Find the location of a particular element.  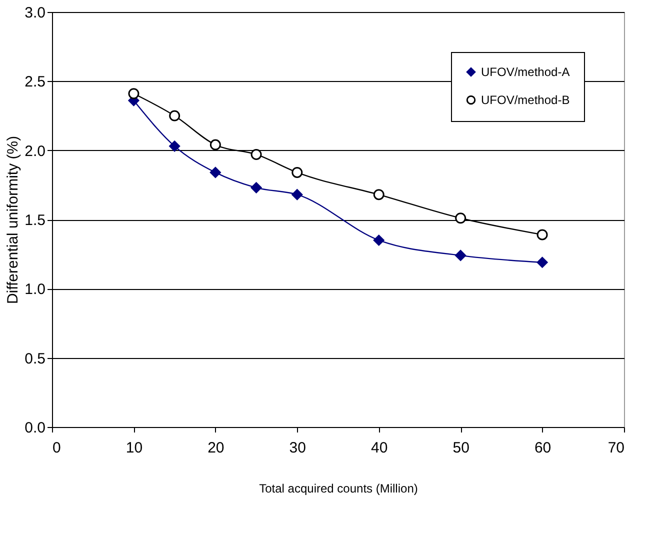

y-tick-label: 1.0 is located at coordinates (35, 289).